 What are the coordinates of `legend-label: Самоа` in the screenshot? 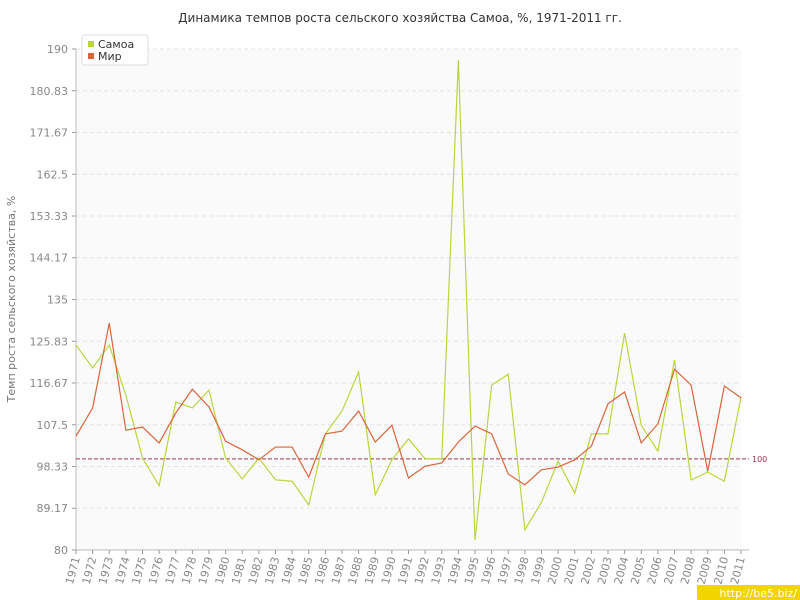 It's located at (116, 44).